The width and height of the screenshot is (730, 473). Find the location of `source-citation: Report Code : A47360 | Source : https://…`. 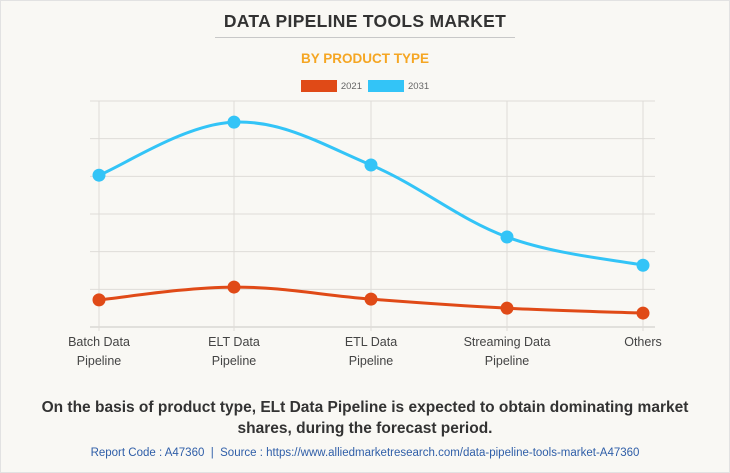

source-citation: Report Code : A47360 | Source : https://… is located at coordinates (365, 453).